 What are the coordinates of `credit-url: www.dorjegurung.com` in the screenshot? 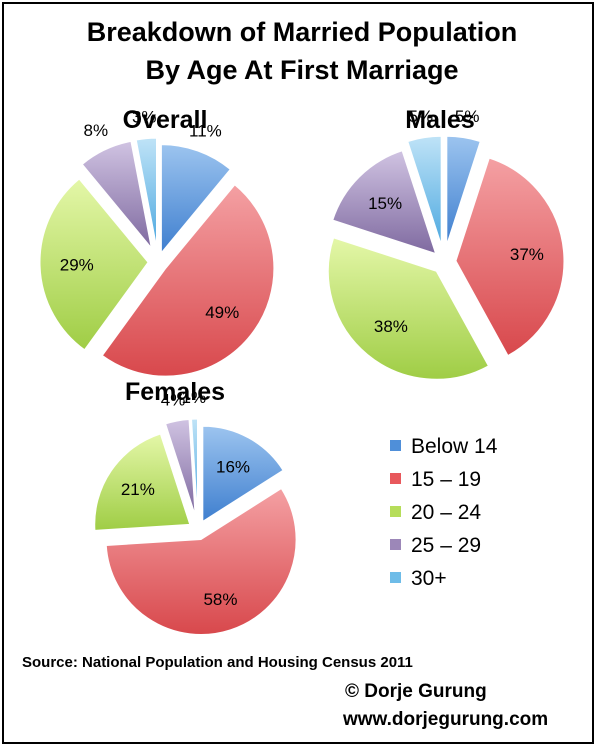 It's located at (445, 719).